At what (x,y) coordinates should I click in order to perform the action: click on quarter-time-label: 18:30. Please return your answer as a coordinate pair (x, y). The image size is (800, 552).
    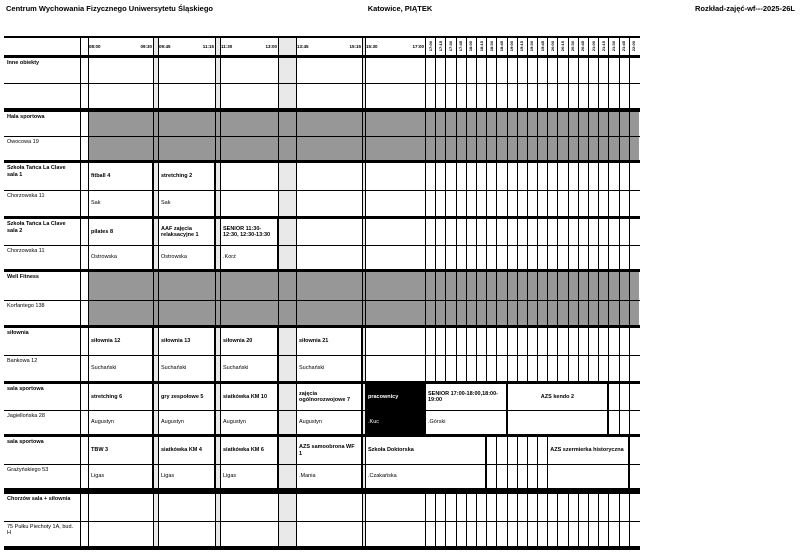
    Looking at the image, I should click on (491, 46).